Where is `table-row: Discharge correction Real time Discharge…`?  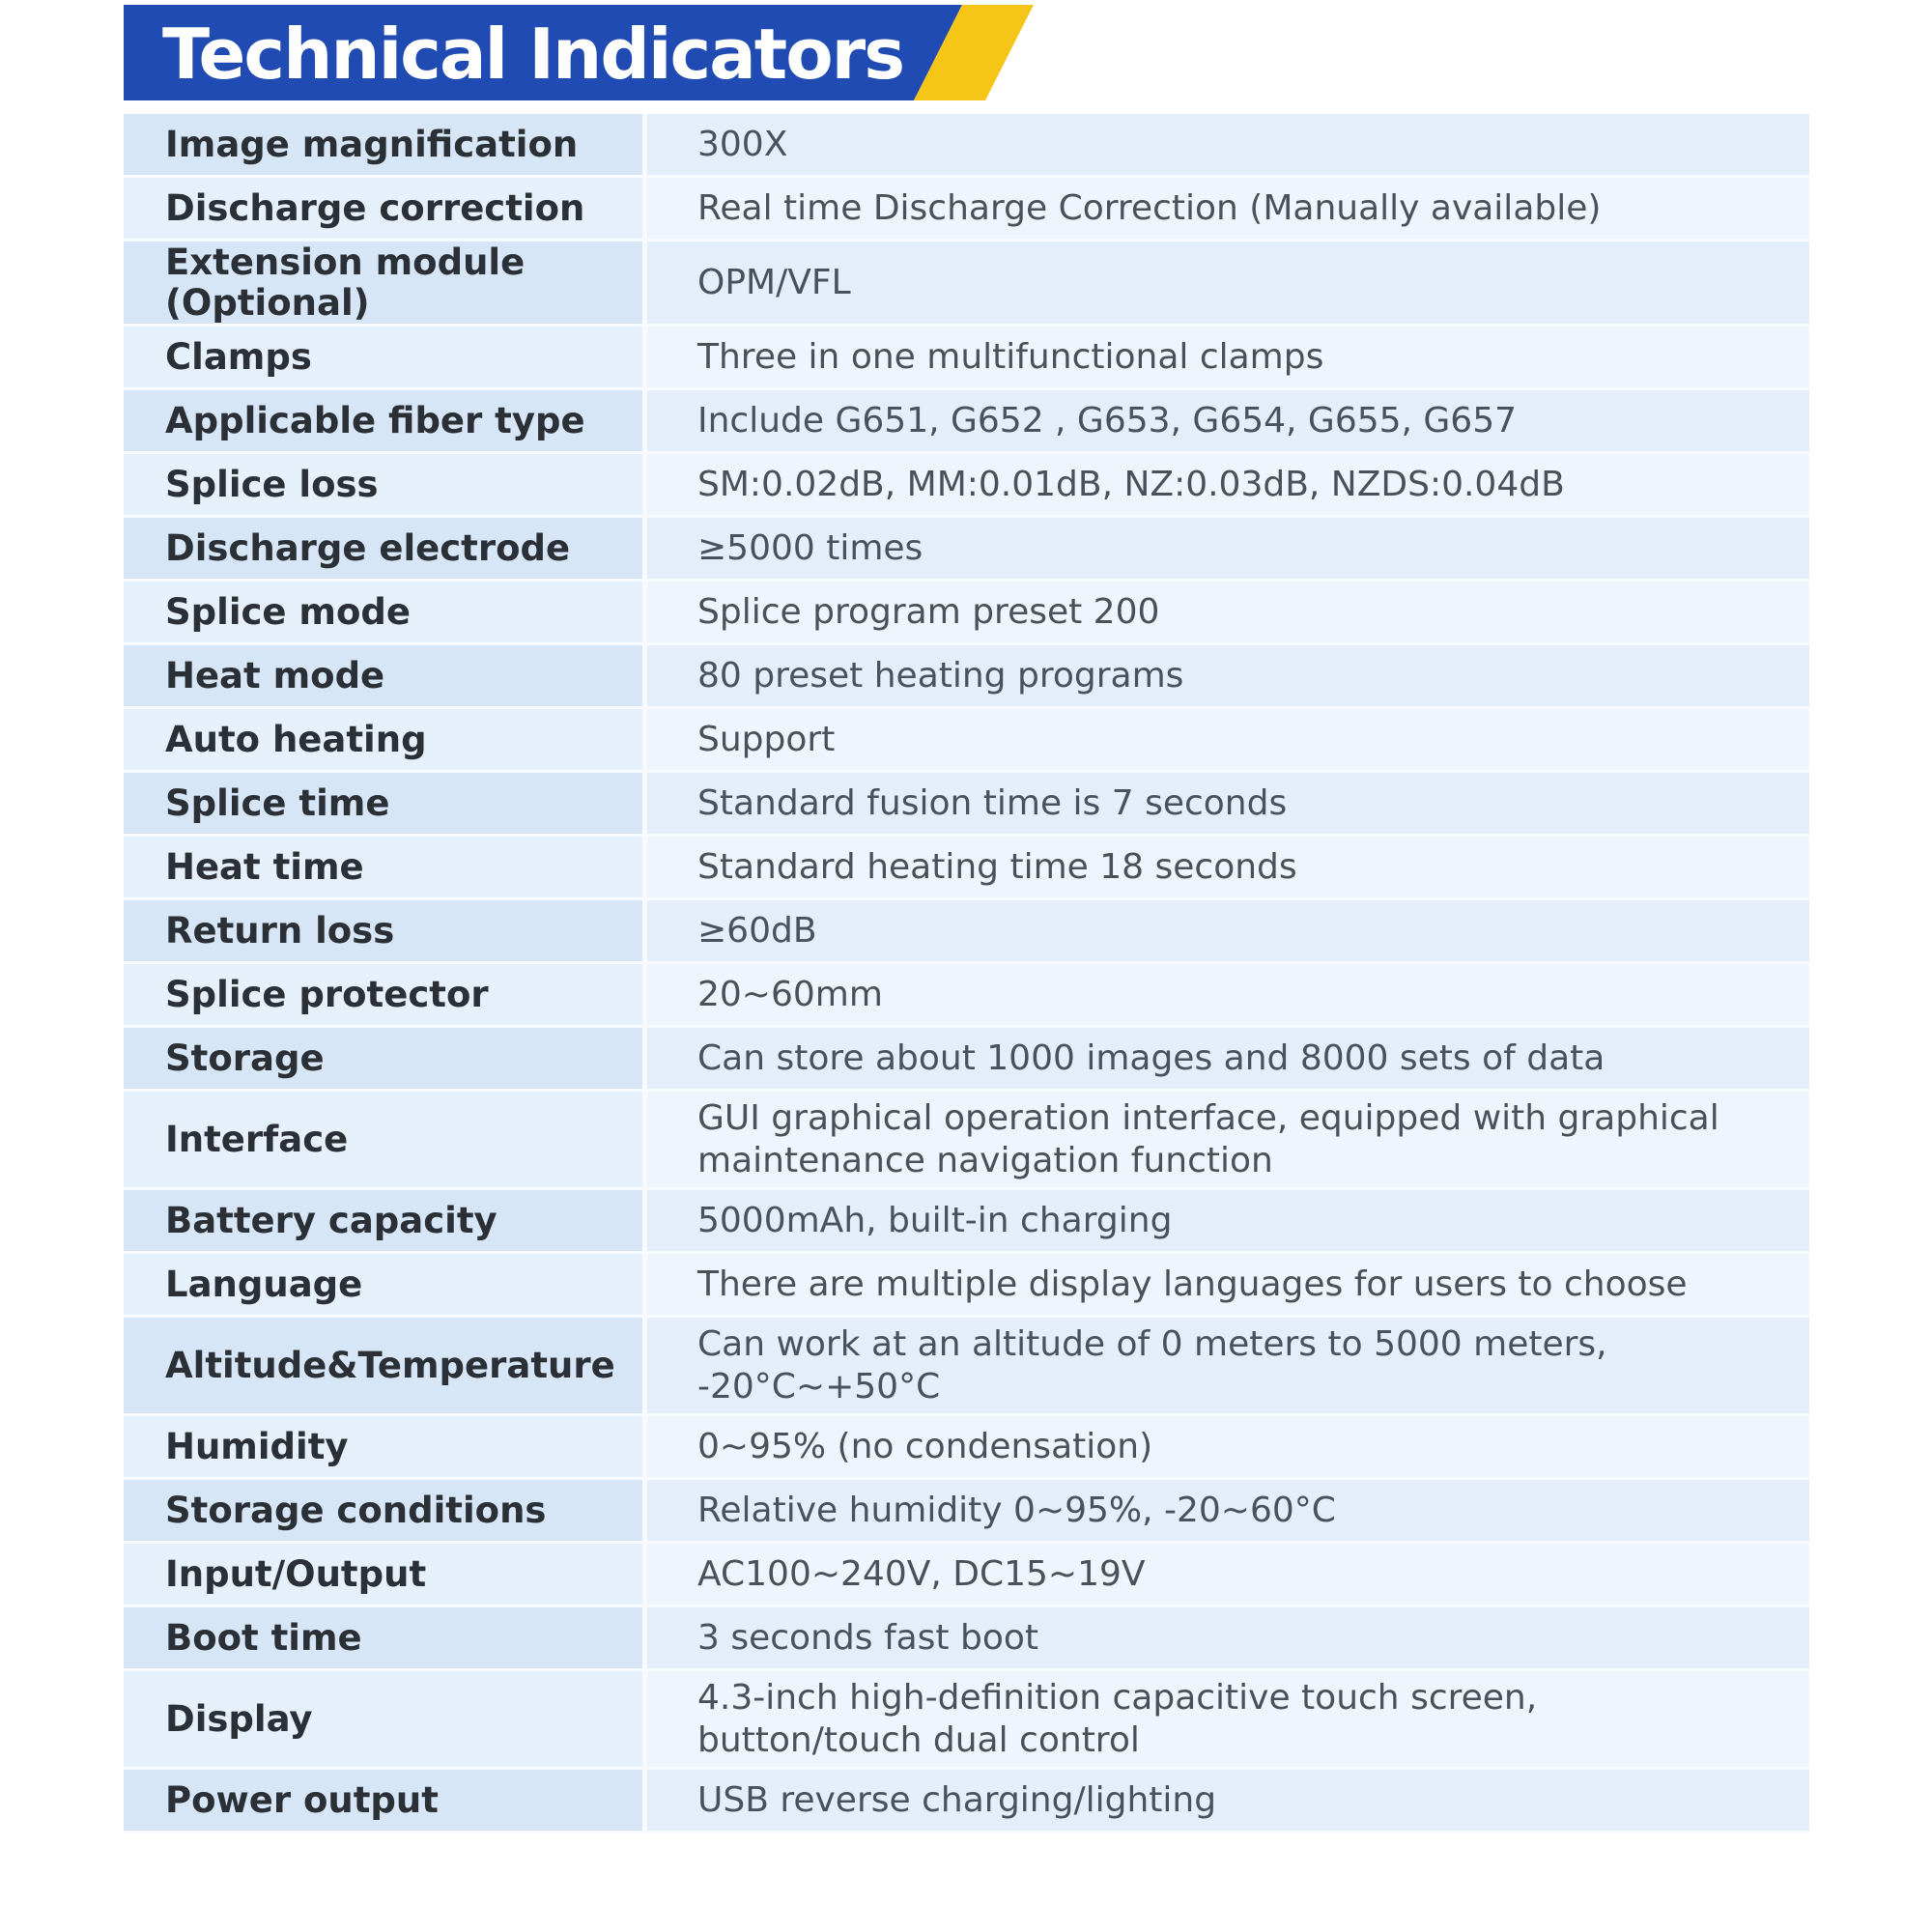
table-row: Discharge correction Real time Discharge… is located at coordinates (966, 210).